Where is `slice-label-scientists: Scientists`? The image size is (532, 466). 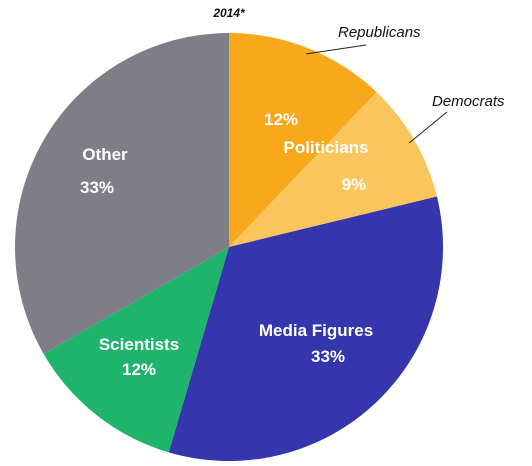
slice-label-scientists: Scientists is located at coordinates (139, 344).